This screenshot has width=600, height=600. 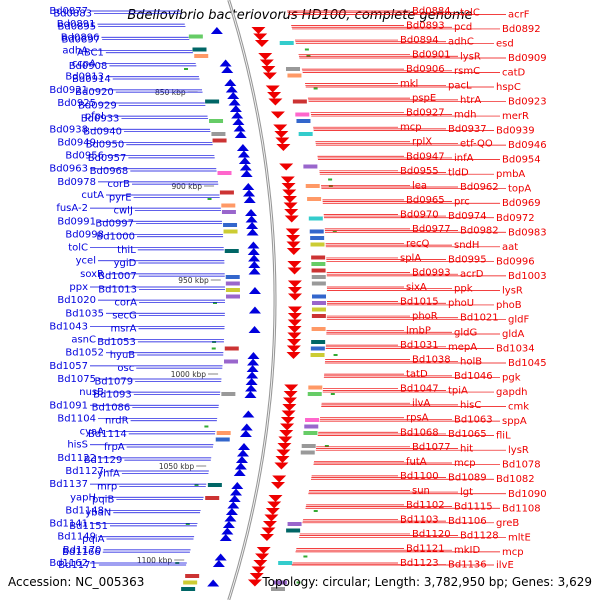 What do you see at coordinates (518, 407) in the screenshot?
I see `reverse-gene-label: cmk` at bounding box center [518, 407].